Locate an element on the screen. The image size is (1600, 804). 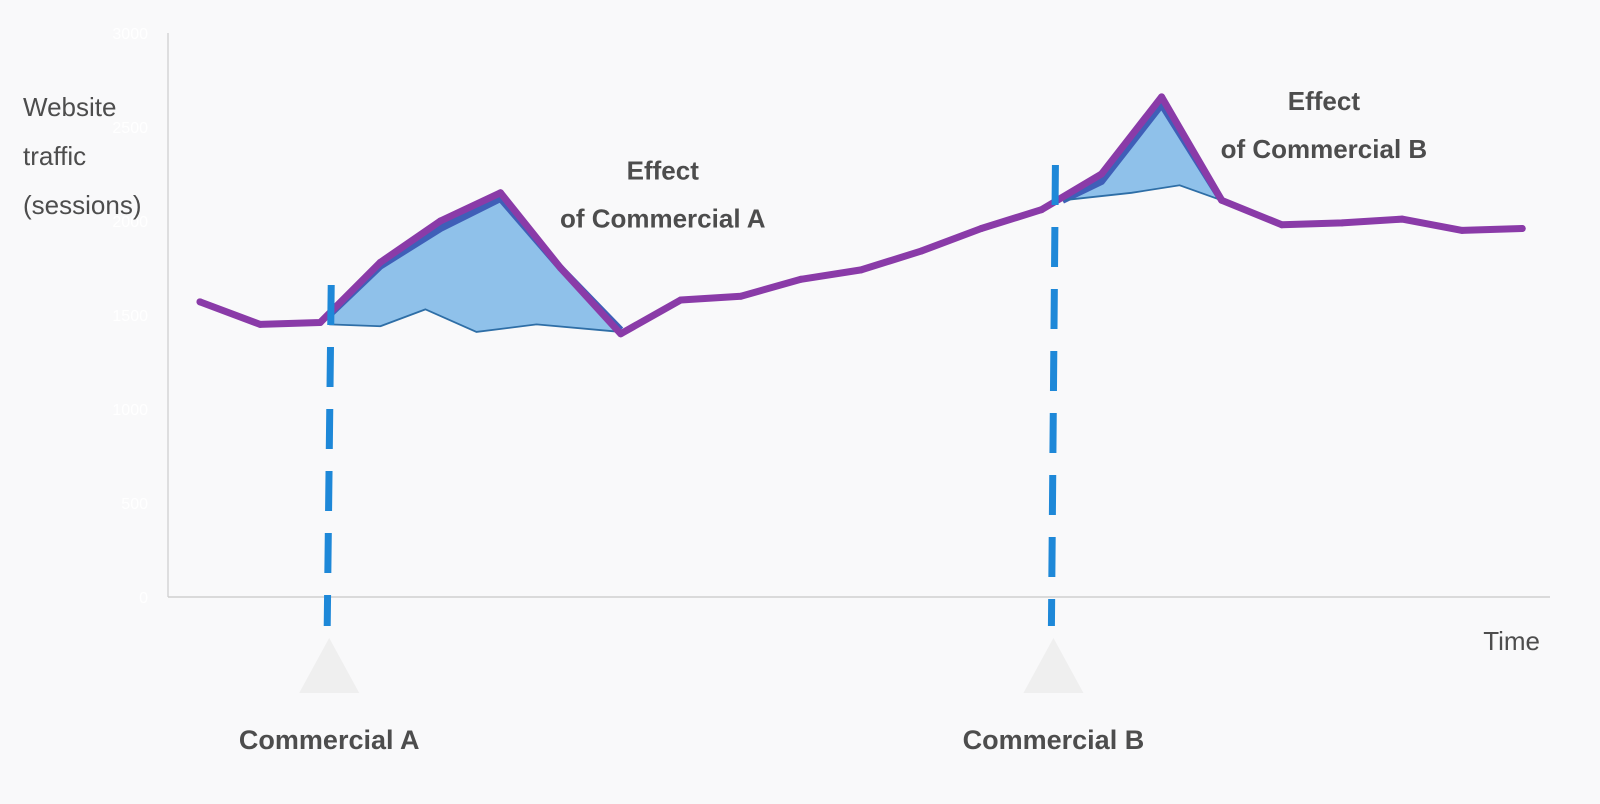
y-tick-label: 2500 is located at coordinates (130, 128).